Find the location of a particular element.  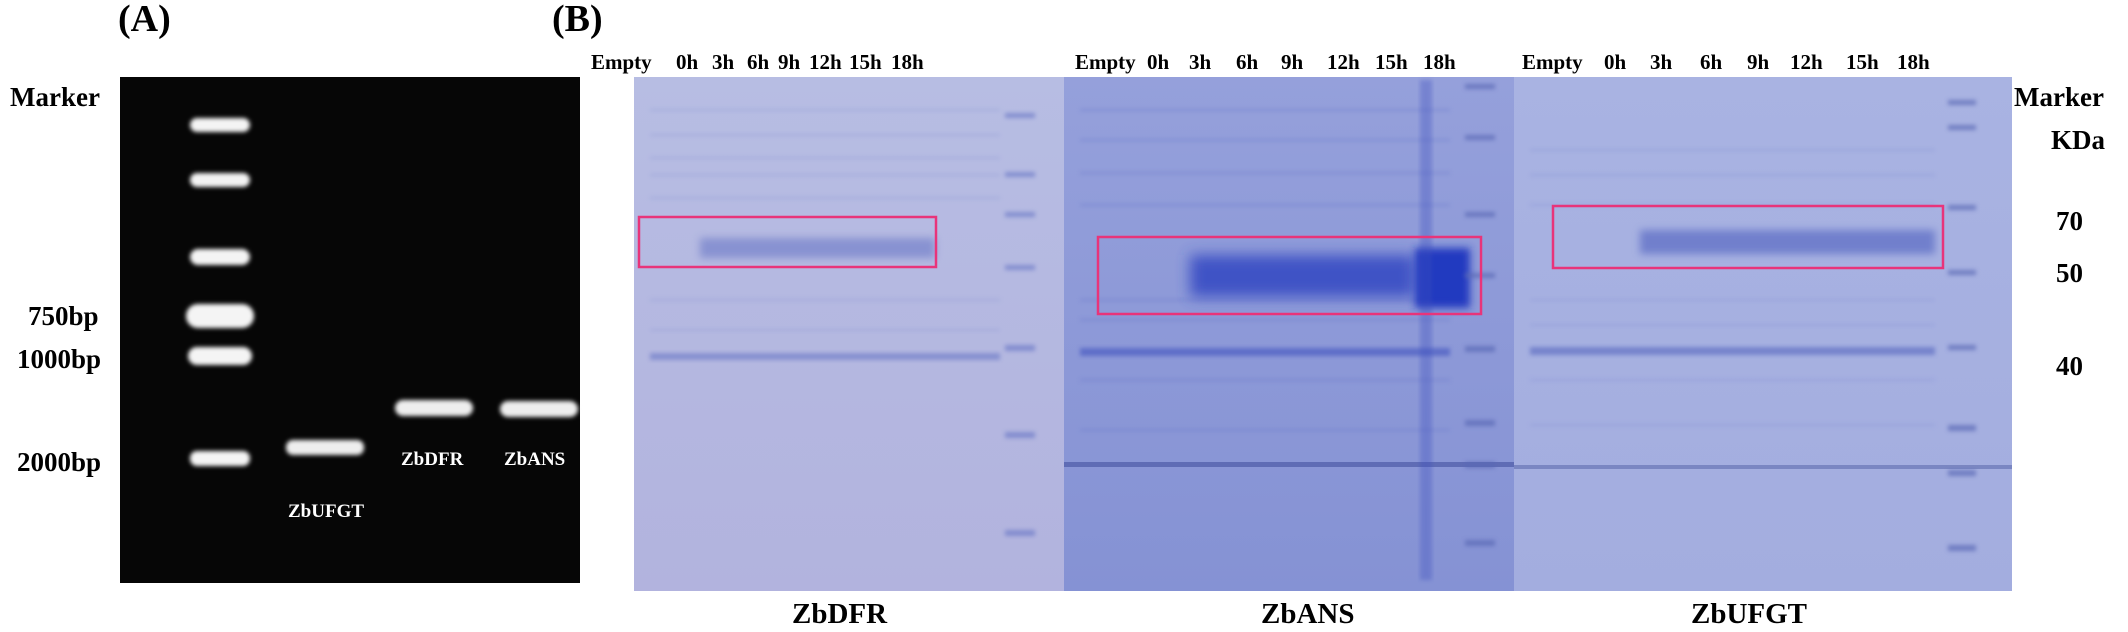

gel-name-zbufgt: ZbUFGT is located at coordinates (1749, 614).